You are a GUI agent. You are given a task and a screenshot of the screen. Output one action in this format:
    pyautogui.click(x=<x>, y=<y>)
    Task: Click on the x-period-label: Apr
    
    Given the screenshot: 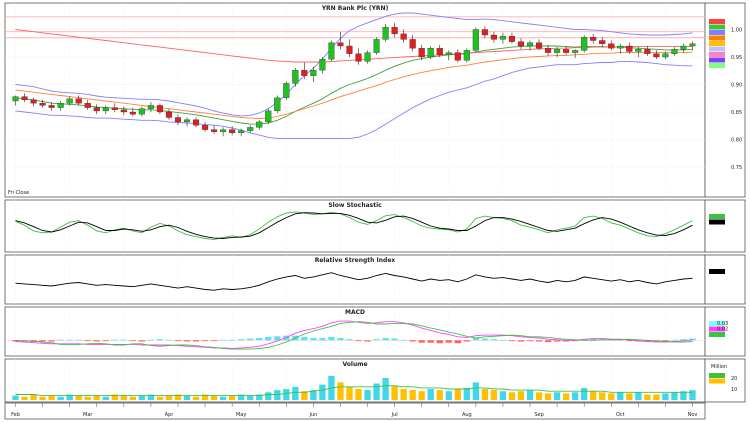 What is the action you would take?
    pyautogui.click(x=170, y=415)
    